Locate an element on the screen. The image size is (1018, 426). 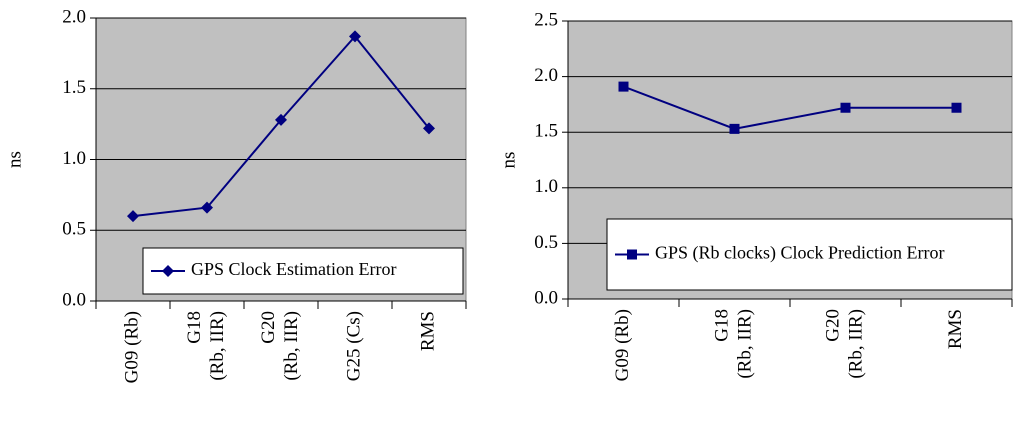
y-tick-label: 2.5 is located at coordinates (546, 19).